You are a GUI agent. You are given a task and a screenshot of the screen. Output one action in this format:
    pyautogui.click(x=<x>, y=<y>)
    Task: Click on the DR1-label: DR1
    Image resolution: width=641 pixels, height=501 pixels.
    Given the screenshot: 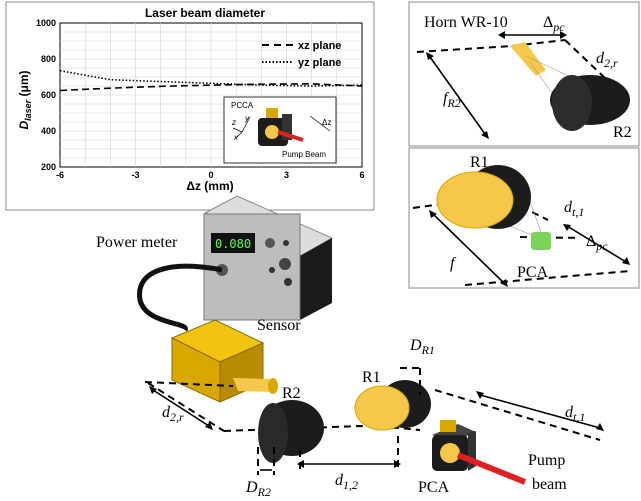 What is the action you would take?
    pyautogui.click(x=422, y=347)
    